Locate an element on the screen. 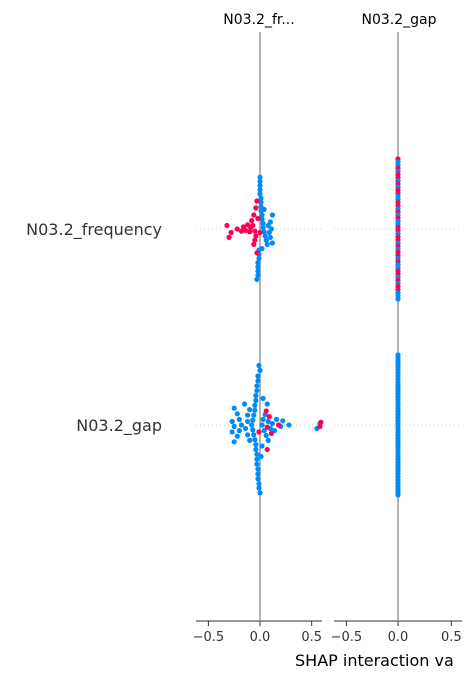 This screenshot has height=680, width=472. row-label-gap: N03.2_gap is located at coordinates (119, 426).